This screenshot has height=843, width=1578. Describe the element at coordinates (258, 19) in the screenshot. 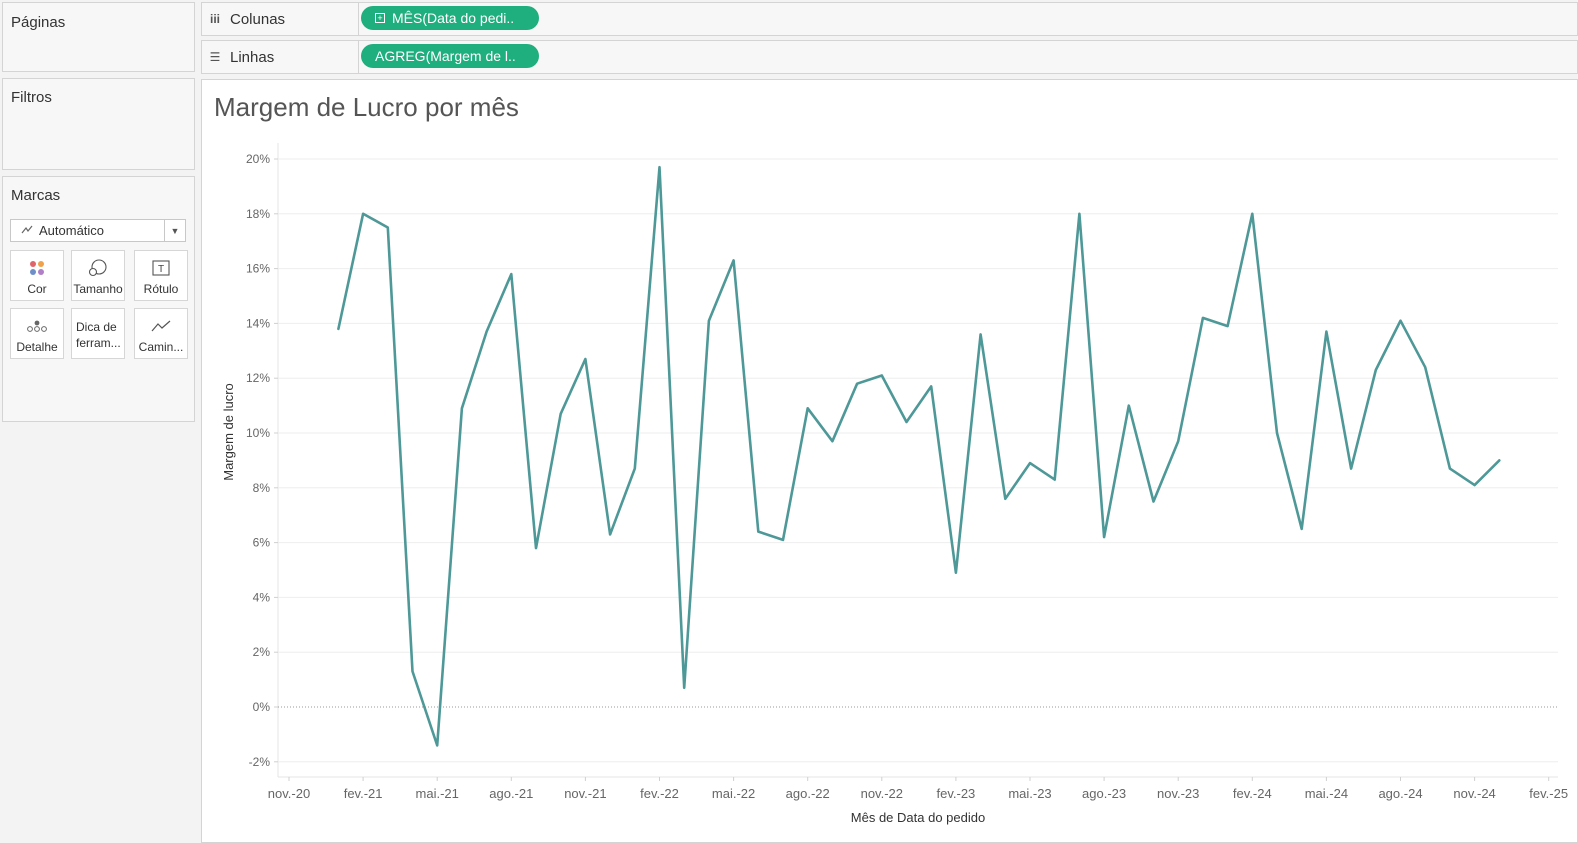

I see `columns-shelf-label: Colunas` at that location.